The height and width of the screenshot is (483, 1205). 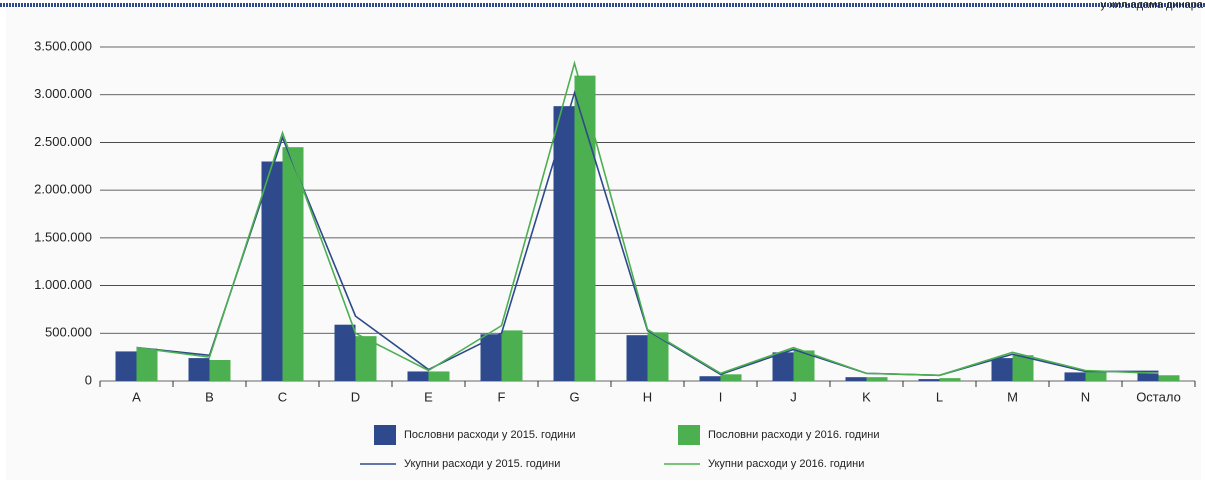 I want to click on legend-label: Пословни расходи у 2015. години, so click(x=489, y=435).